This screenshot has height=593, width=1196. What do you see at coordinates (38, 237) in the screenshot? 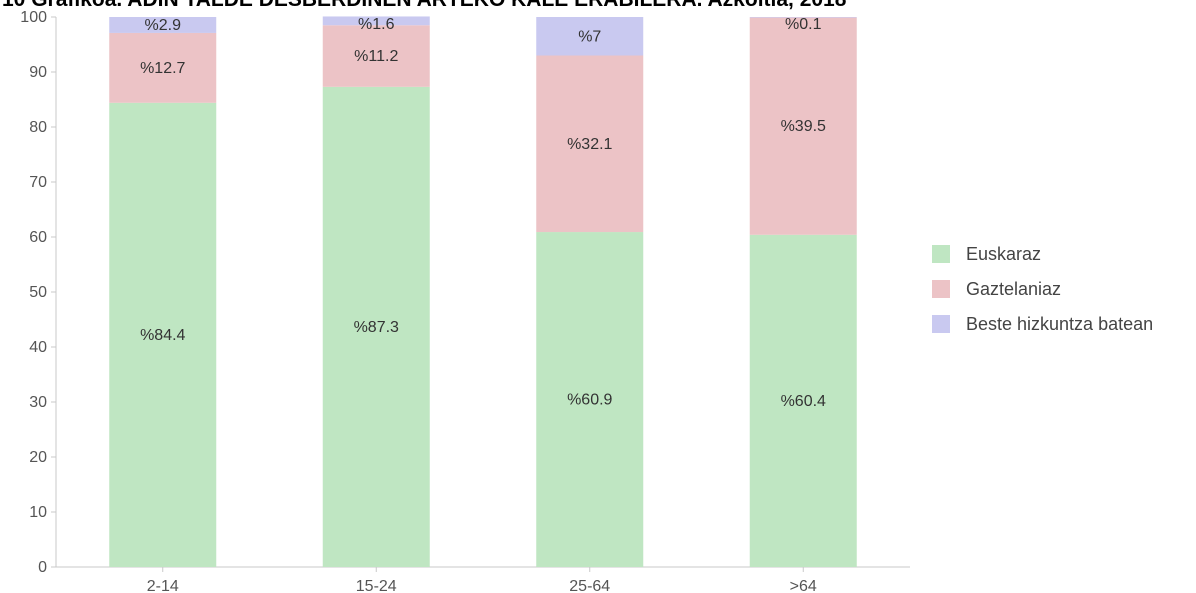
I see `y-tick-label: 60` at bounding box center [38, 237].